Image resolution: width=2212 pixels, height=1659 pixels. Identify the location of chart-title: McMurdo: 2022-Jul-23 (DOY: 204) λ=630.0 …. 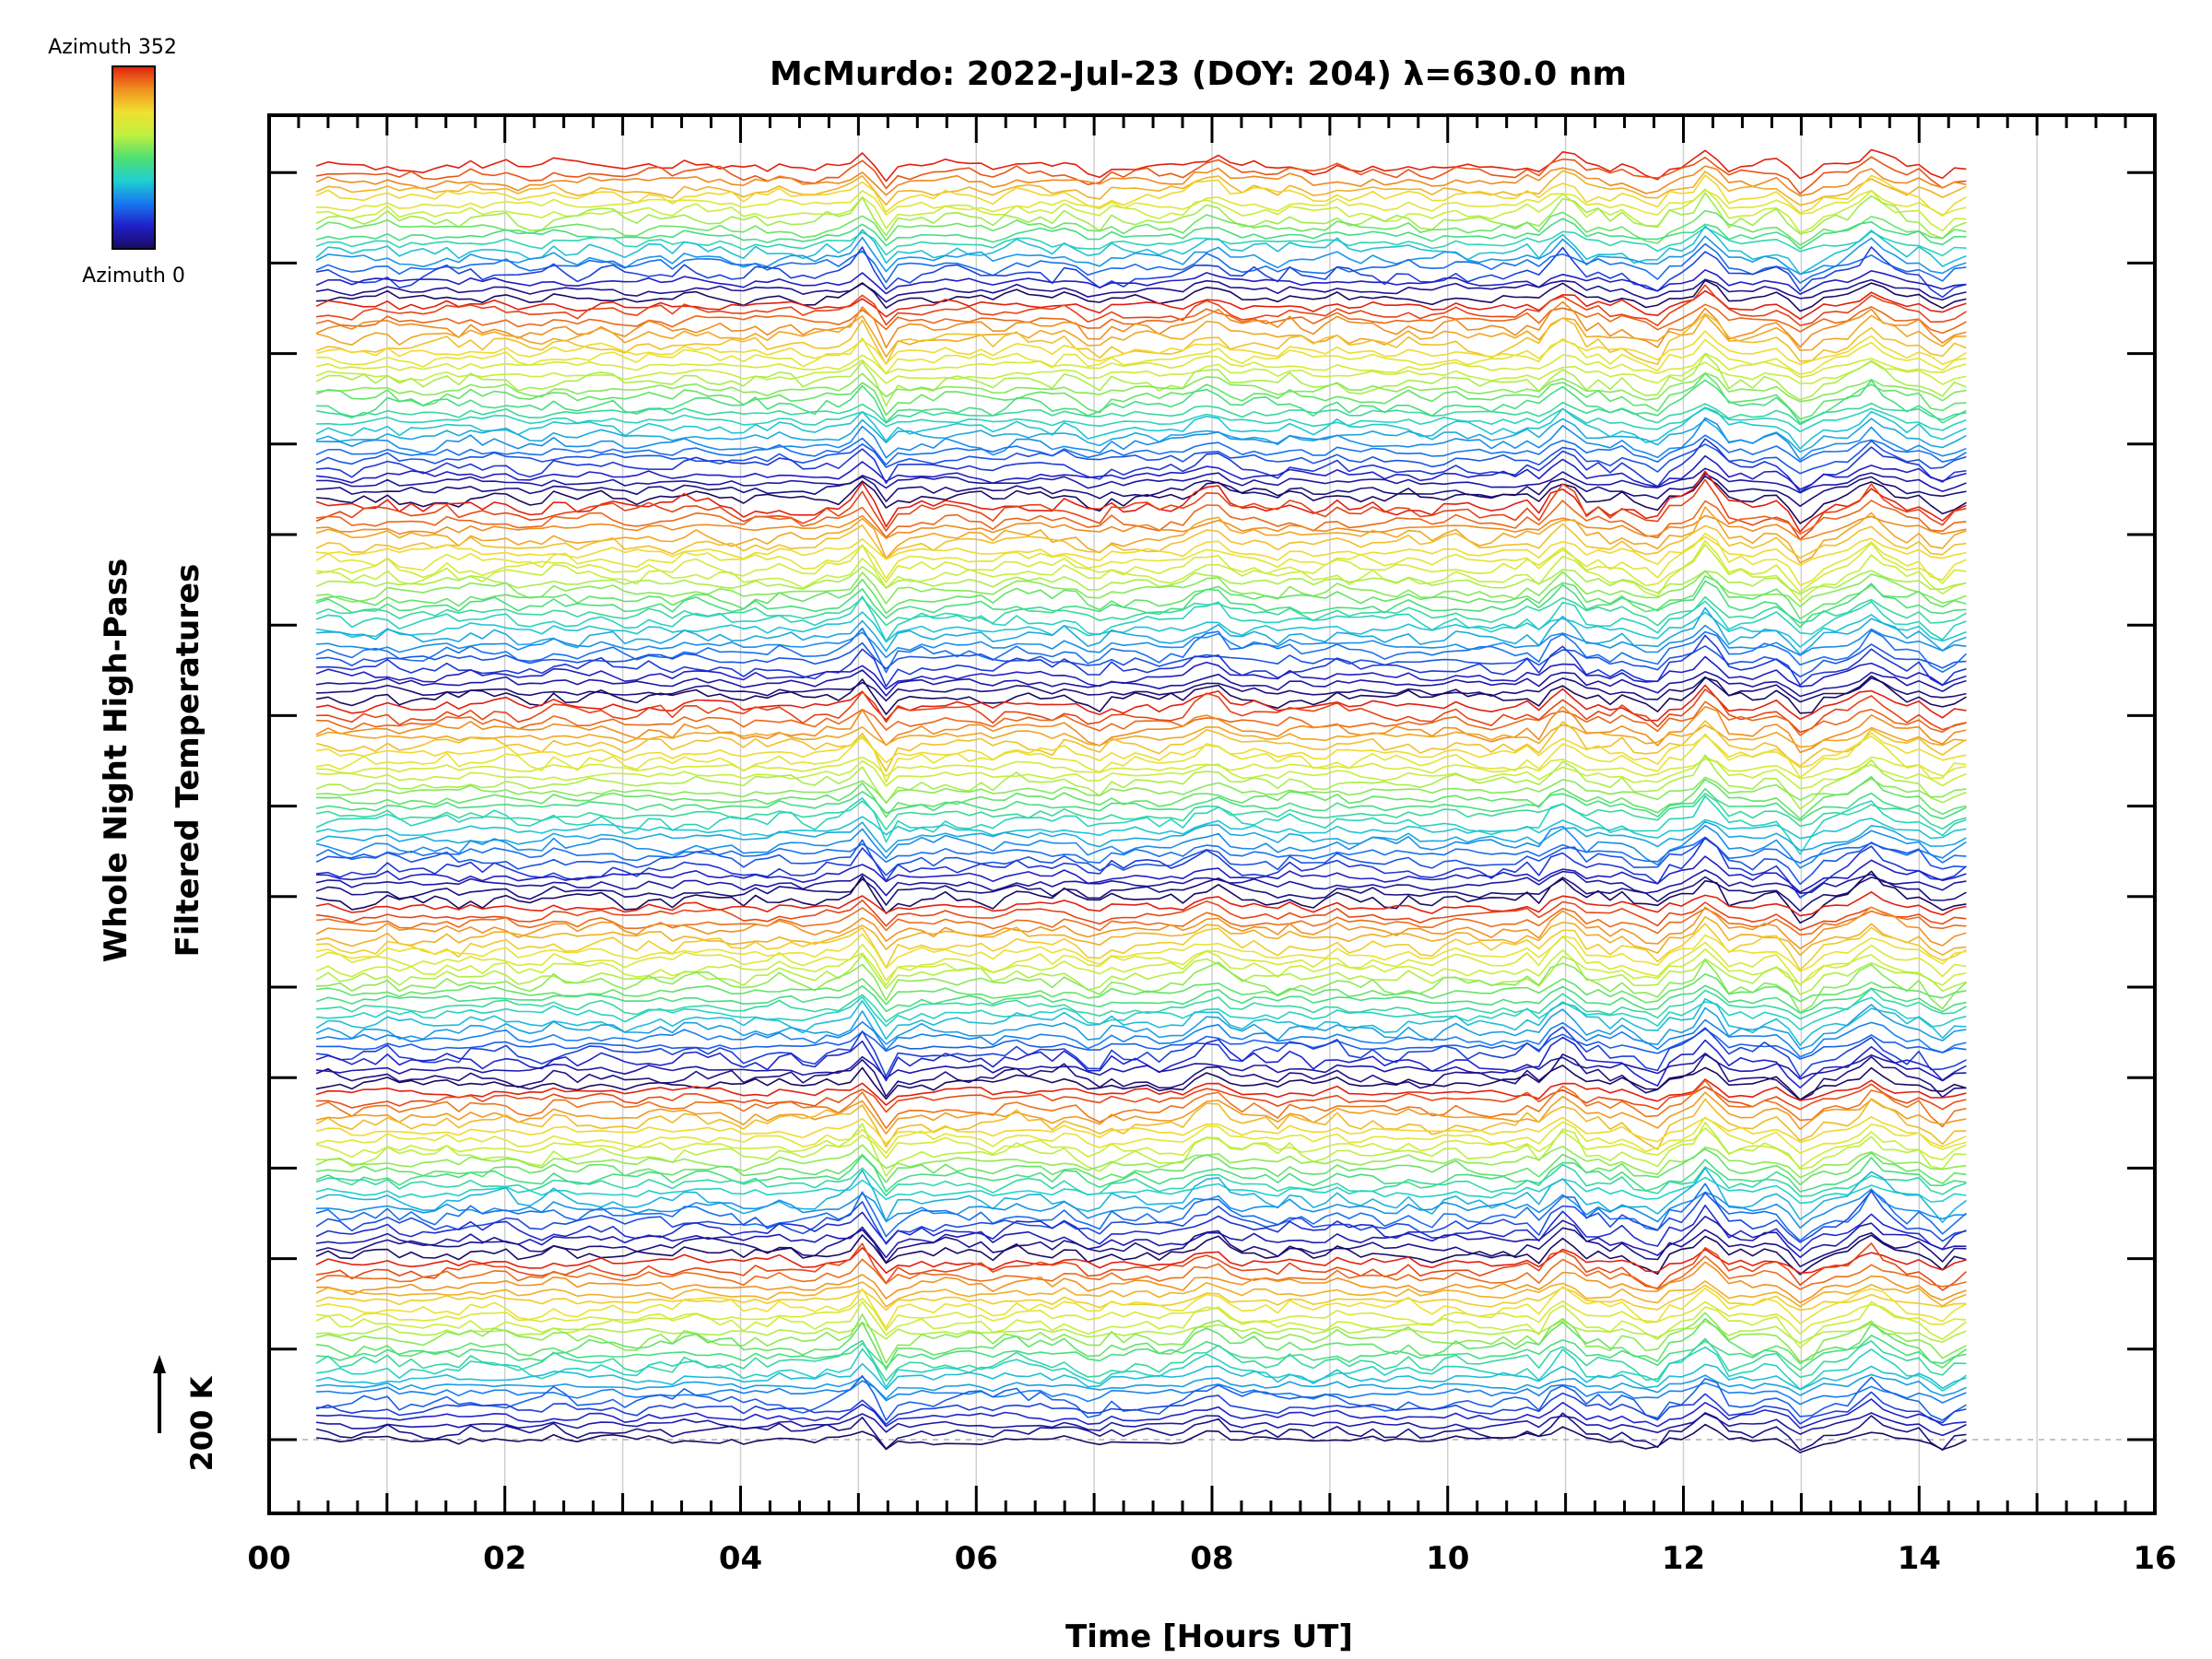
(1198, 74).